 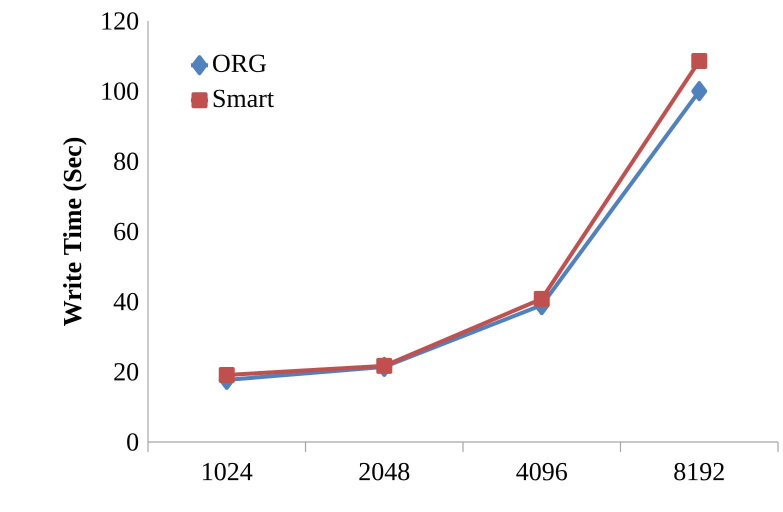 I want to click on y-tick-label: 80, so click(x=126, y=161).